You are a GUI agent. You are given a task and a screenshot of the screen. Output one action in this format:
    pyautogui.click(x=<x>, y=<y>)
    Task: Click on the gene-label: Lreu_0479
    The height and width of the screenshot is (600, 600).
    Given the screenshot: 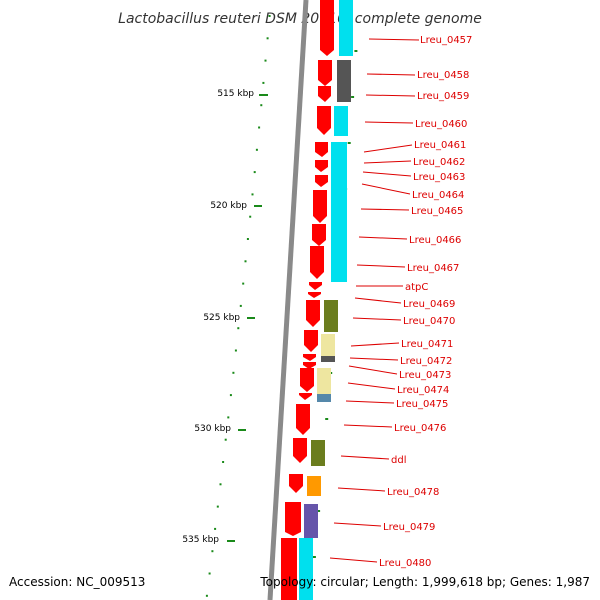 What is the action you would take?
    pyautogui.click(x=409, y=527)
    